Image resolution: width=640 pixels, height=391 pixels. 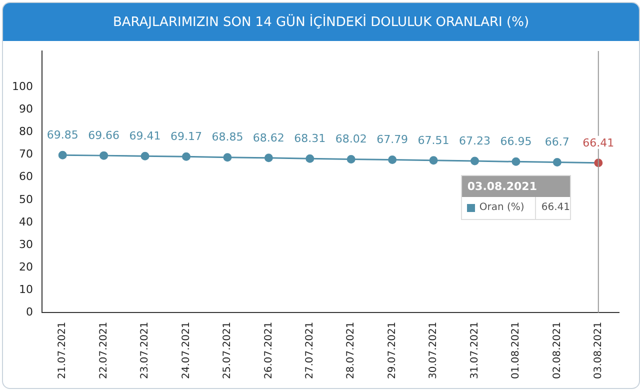 What do you see at coordinates (310, 351) in the screenshot?
I see `x-tick-label: 27.07.2021` at bounding box center [310, 351].